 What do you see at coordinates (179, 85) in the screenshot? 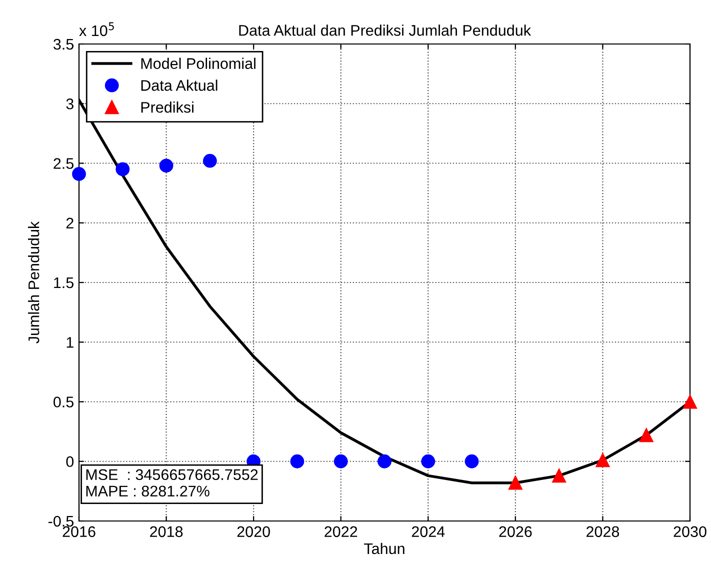
I see `legend-label: Data Aktual` at bounding box center [179, 85].